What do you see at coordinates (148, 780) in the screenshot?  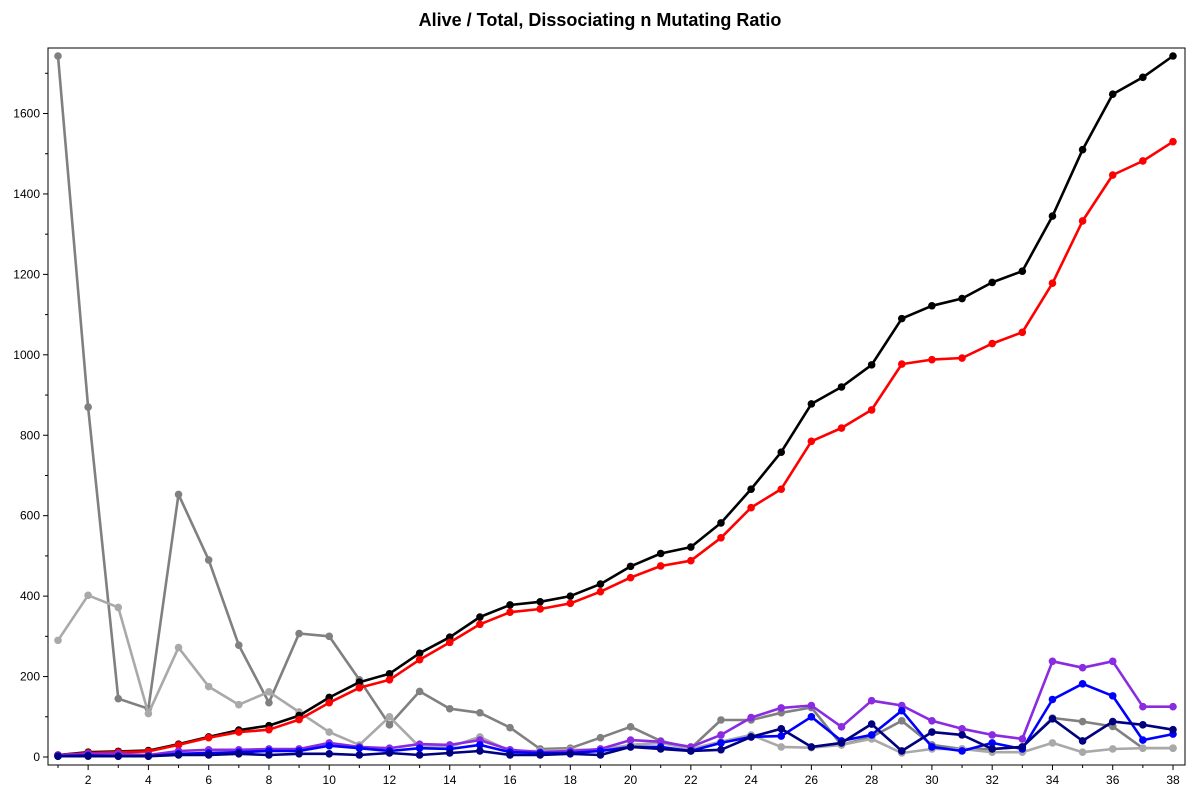 I see `x-tick-label: 4` at bounding box center [148, 780].